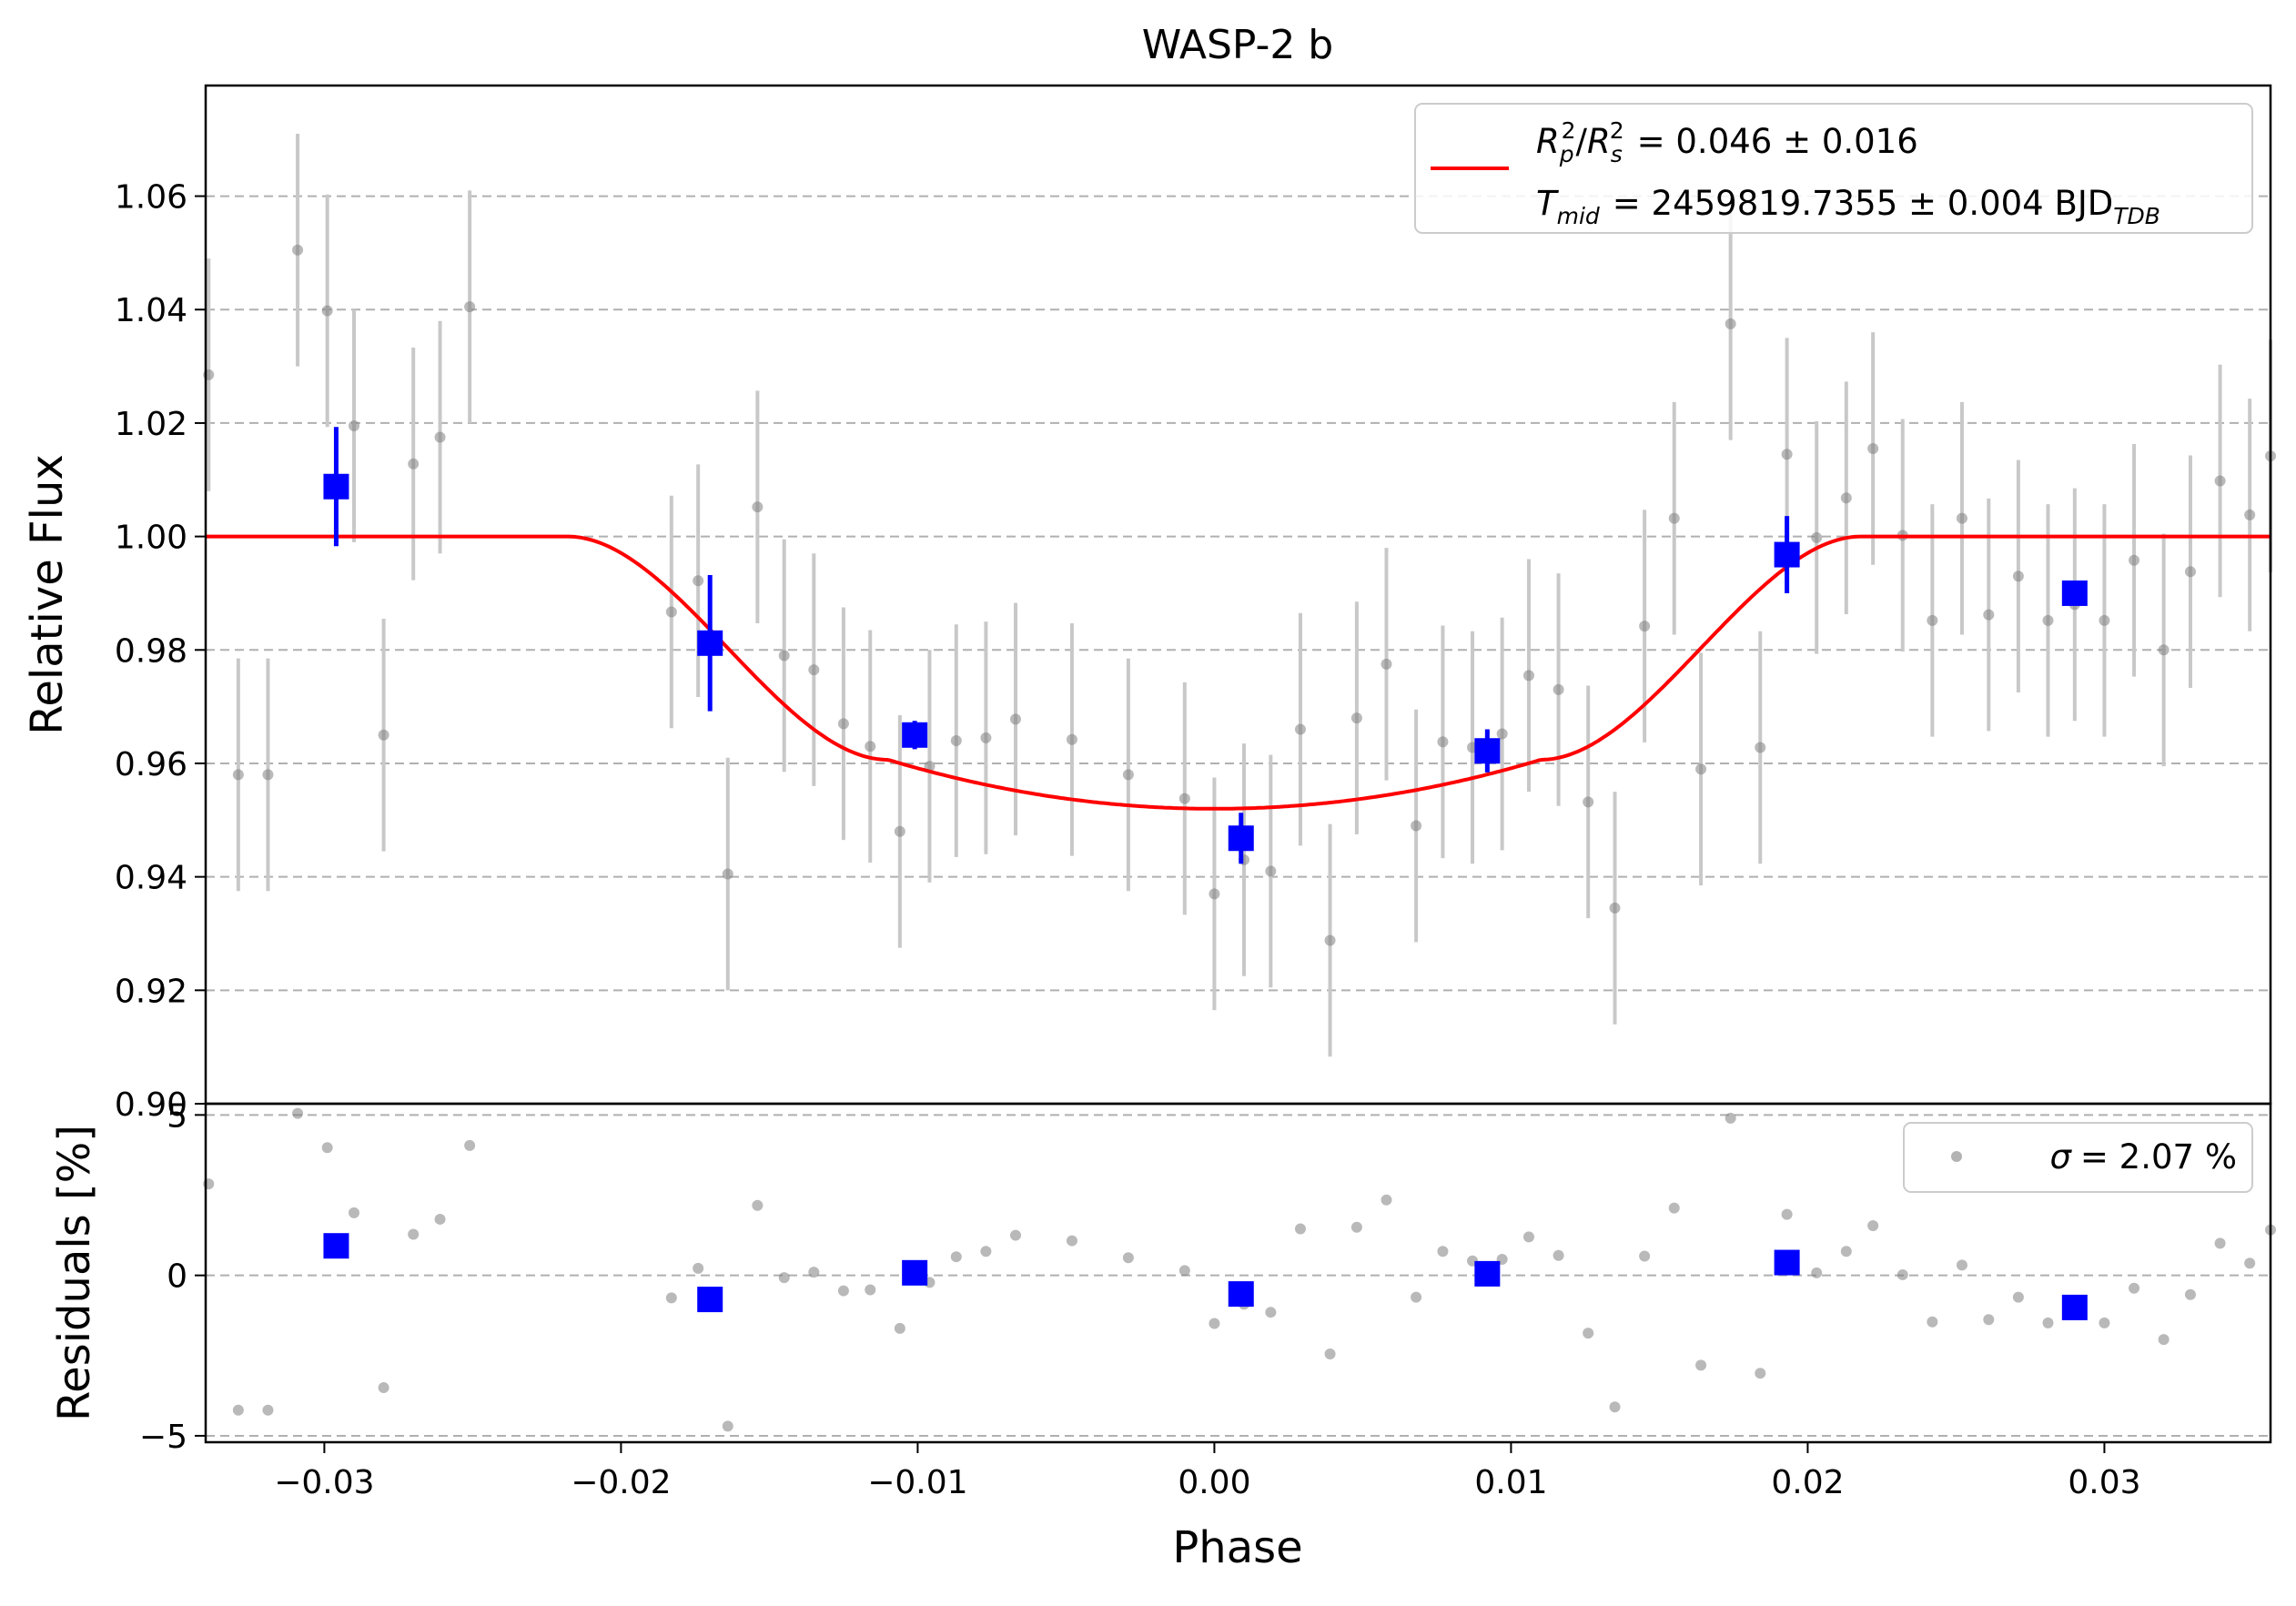 The height and width of the screenshot is (1606, 2296). What do you see at coordinates (1510, 1482) in the screenshot?
I see `x-tick-label: 0.01` at bounding box center [1510, 1482].